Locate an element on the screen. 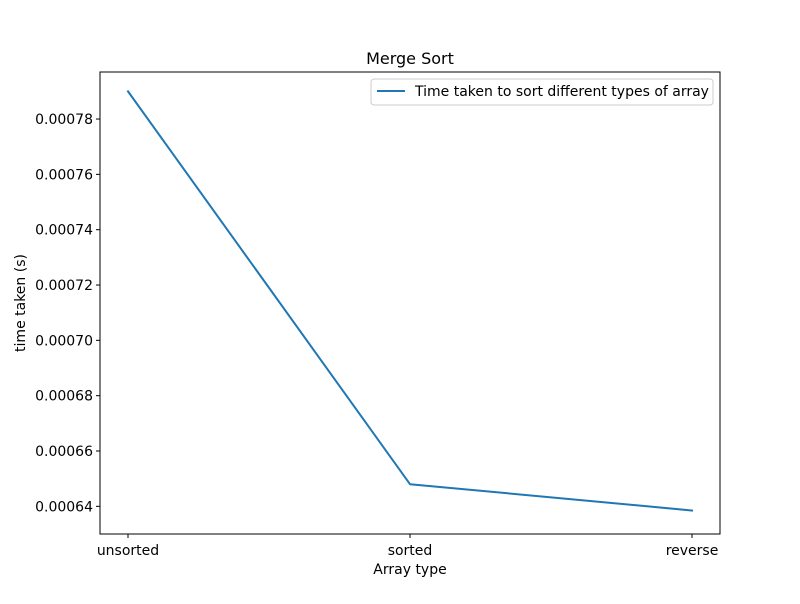 Image resolution: width=800 pixels, height=604 pixels. y-tick-label: 0.00064 is located at coordinates (64, 507).